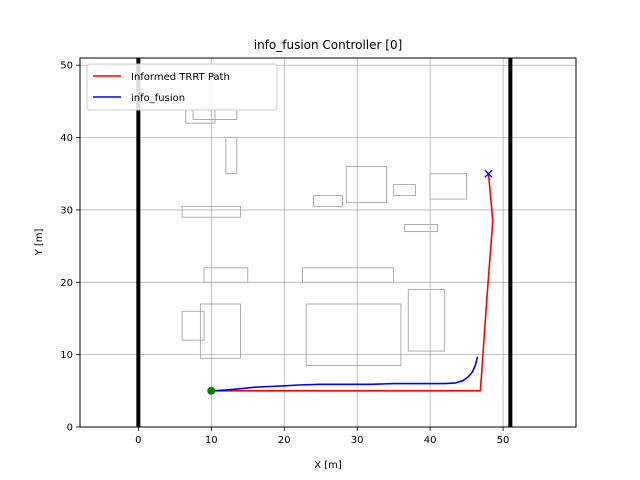  Describe the element at coordinates (211, 390) in the screenshot. I see `start-marker` at that location.